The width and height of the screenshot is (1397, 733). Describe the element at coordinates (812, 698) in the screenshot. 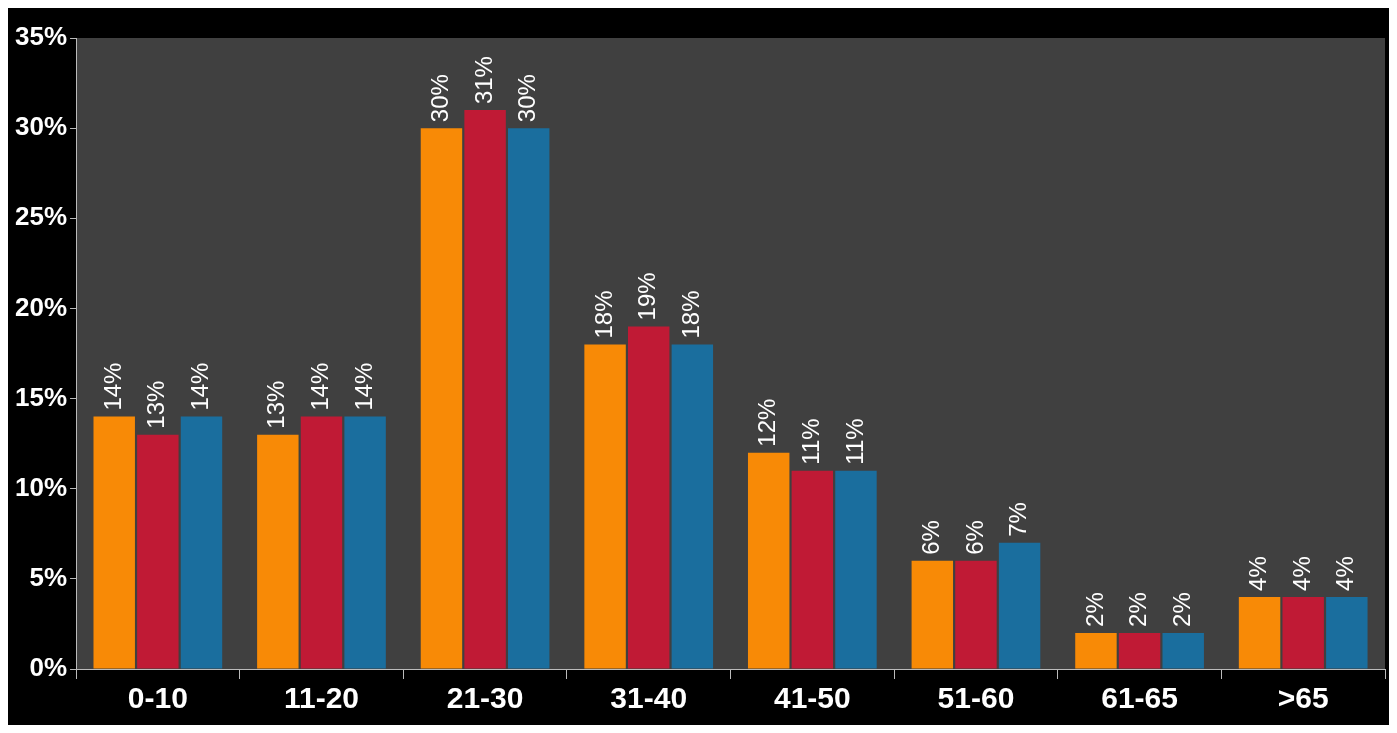

I see `x-tick-label: 41-50` at that location.